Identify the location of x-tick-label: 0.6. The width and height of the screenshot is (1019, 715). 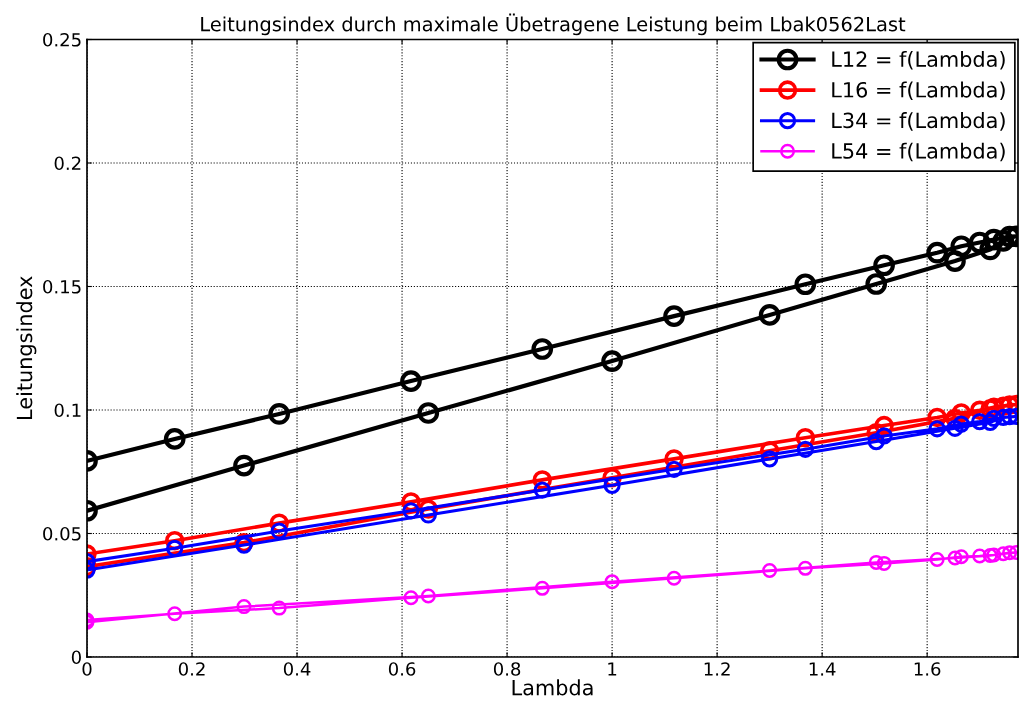
(402, 669).